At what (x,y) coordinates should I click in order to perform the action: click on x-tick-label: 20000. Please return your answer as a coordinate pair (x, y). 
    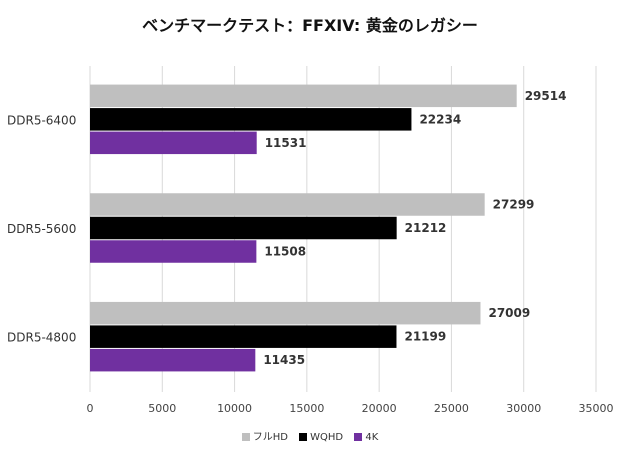
    Looking at the image, I should click on (379, 408).